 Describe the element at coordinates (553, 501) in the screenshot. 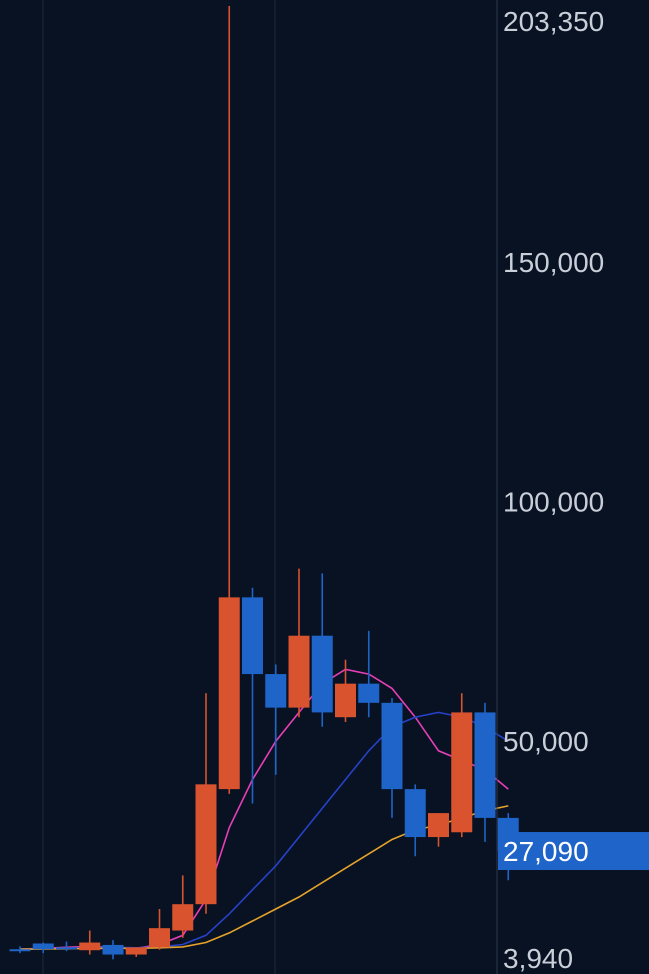

I see `tick-label-100000: 100,000` at that location.